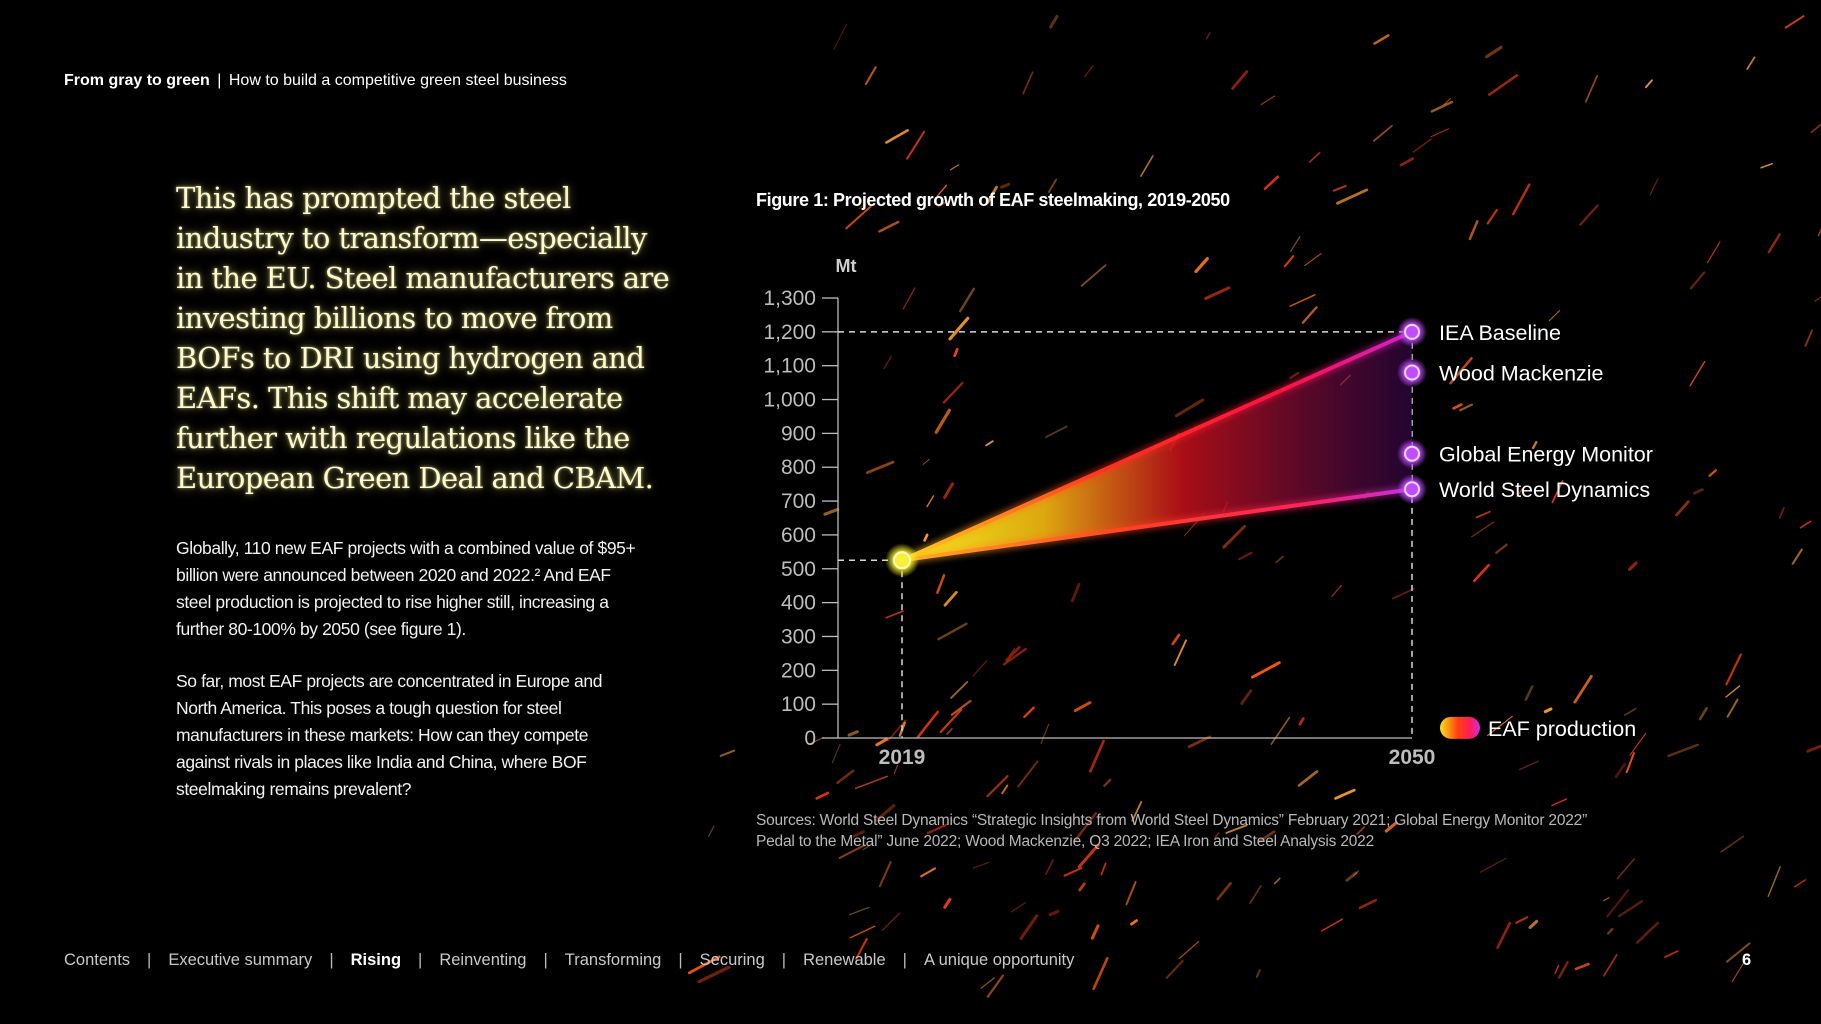  Describe the element at coordinates (732, 960) in the screenshot. I see `footer-nav-securing: Securing` at that location.